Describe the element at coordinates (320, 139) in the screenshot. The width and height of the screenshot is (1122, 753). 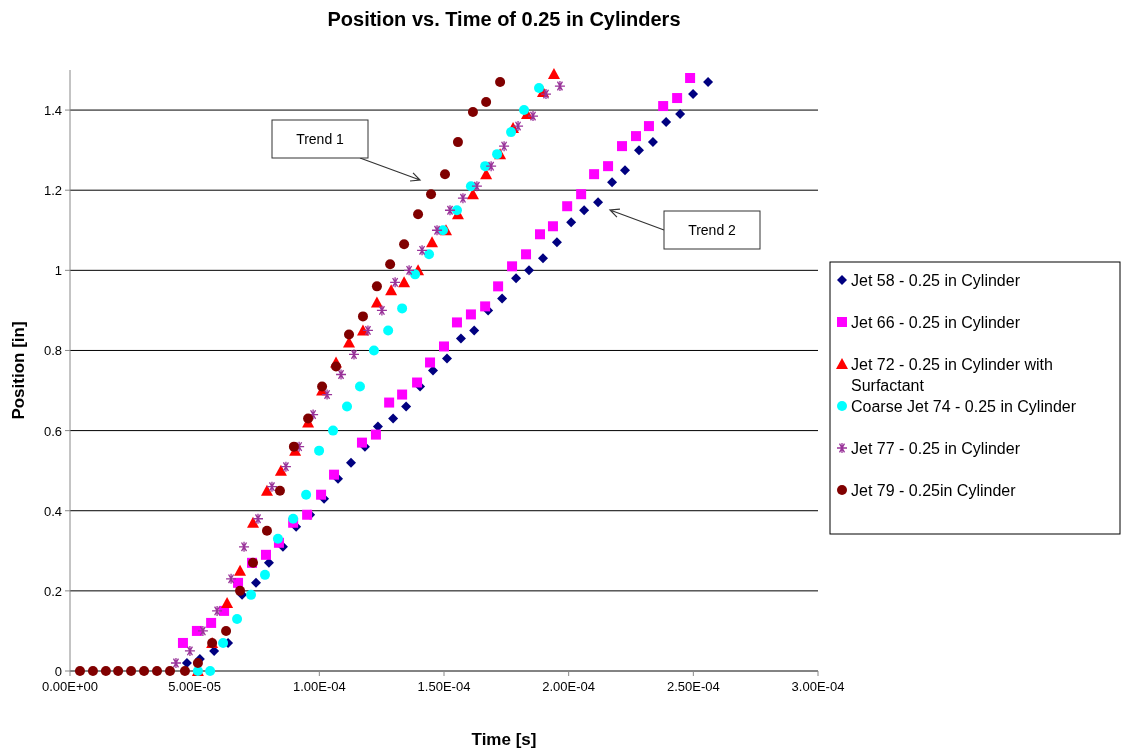
I see `annotation: Trend 1` at that location.